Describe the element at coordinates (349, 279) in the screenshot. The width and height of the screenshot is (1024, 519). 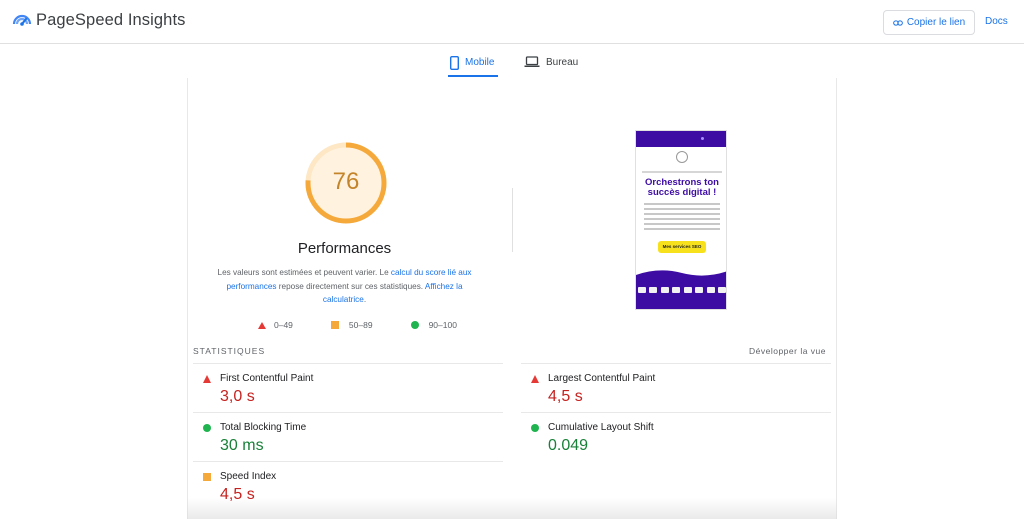
I see `score-calculation-link: calcul du score lié aux performances` at that location.